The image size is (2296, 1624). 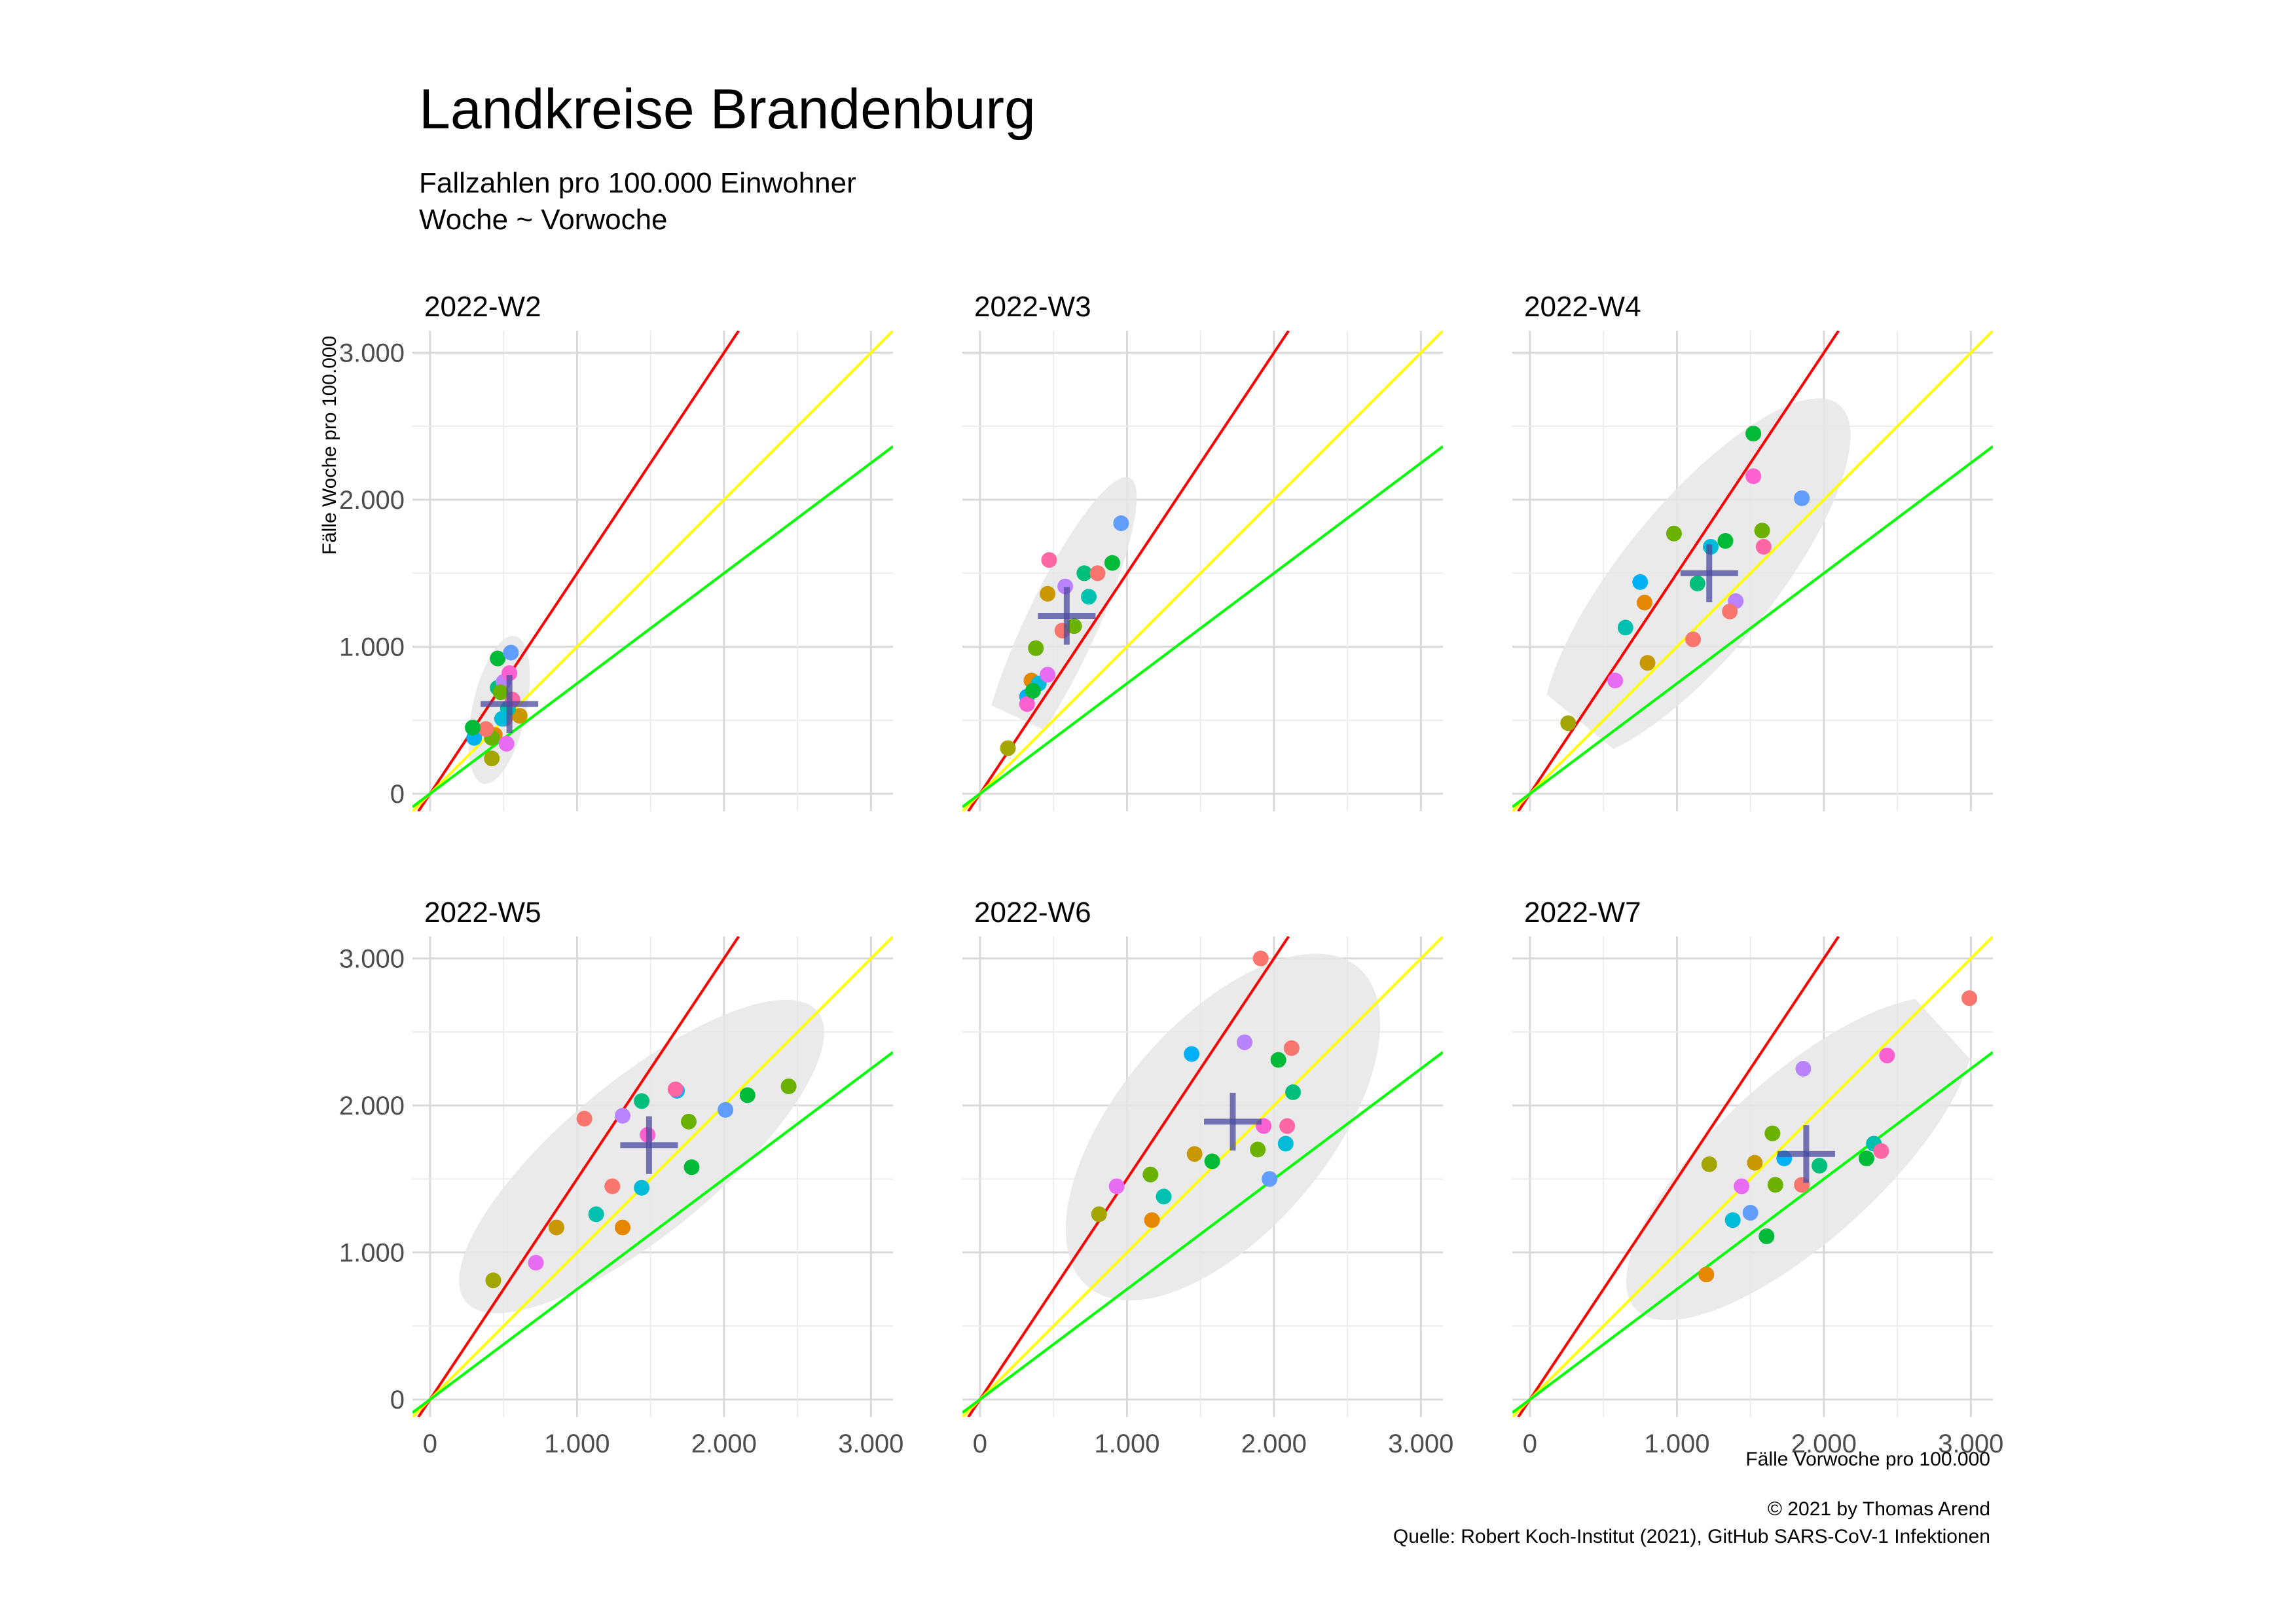 What do you see at coordinates (482, 307) in the screenshot?
I see `facet-label: 2022-W2` at bounding box center [482, 307].